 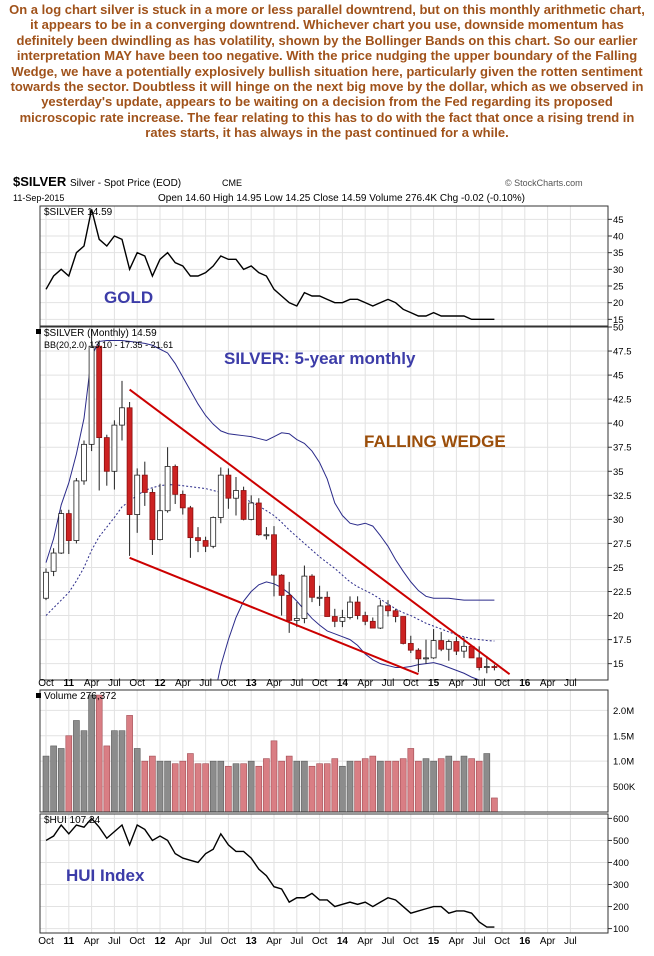 What do you see at coordinates (622, 544) in the screenshot?
I see `y-tick-label: 27.5` at bounding box center [622, 544].